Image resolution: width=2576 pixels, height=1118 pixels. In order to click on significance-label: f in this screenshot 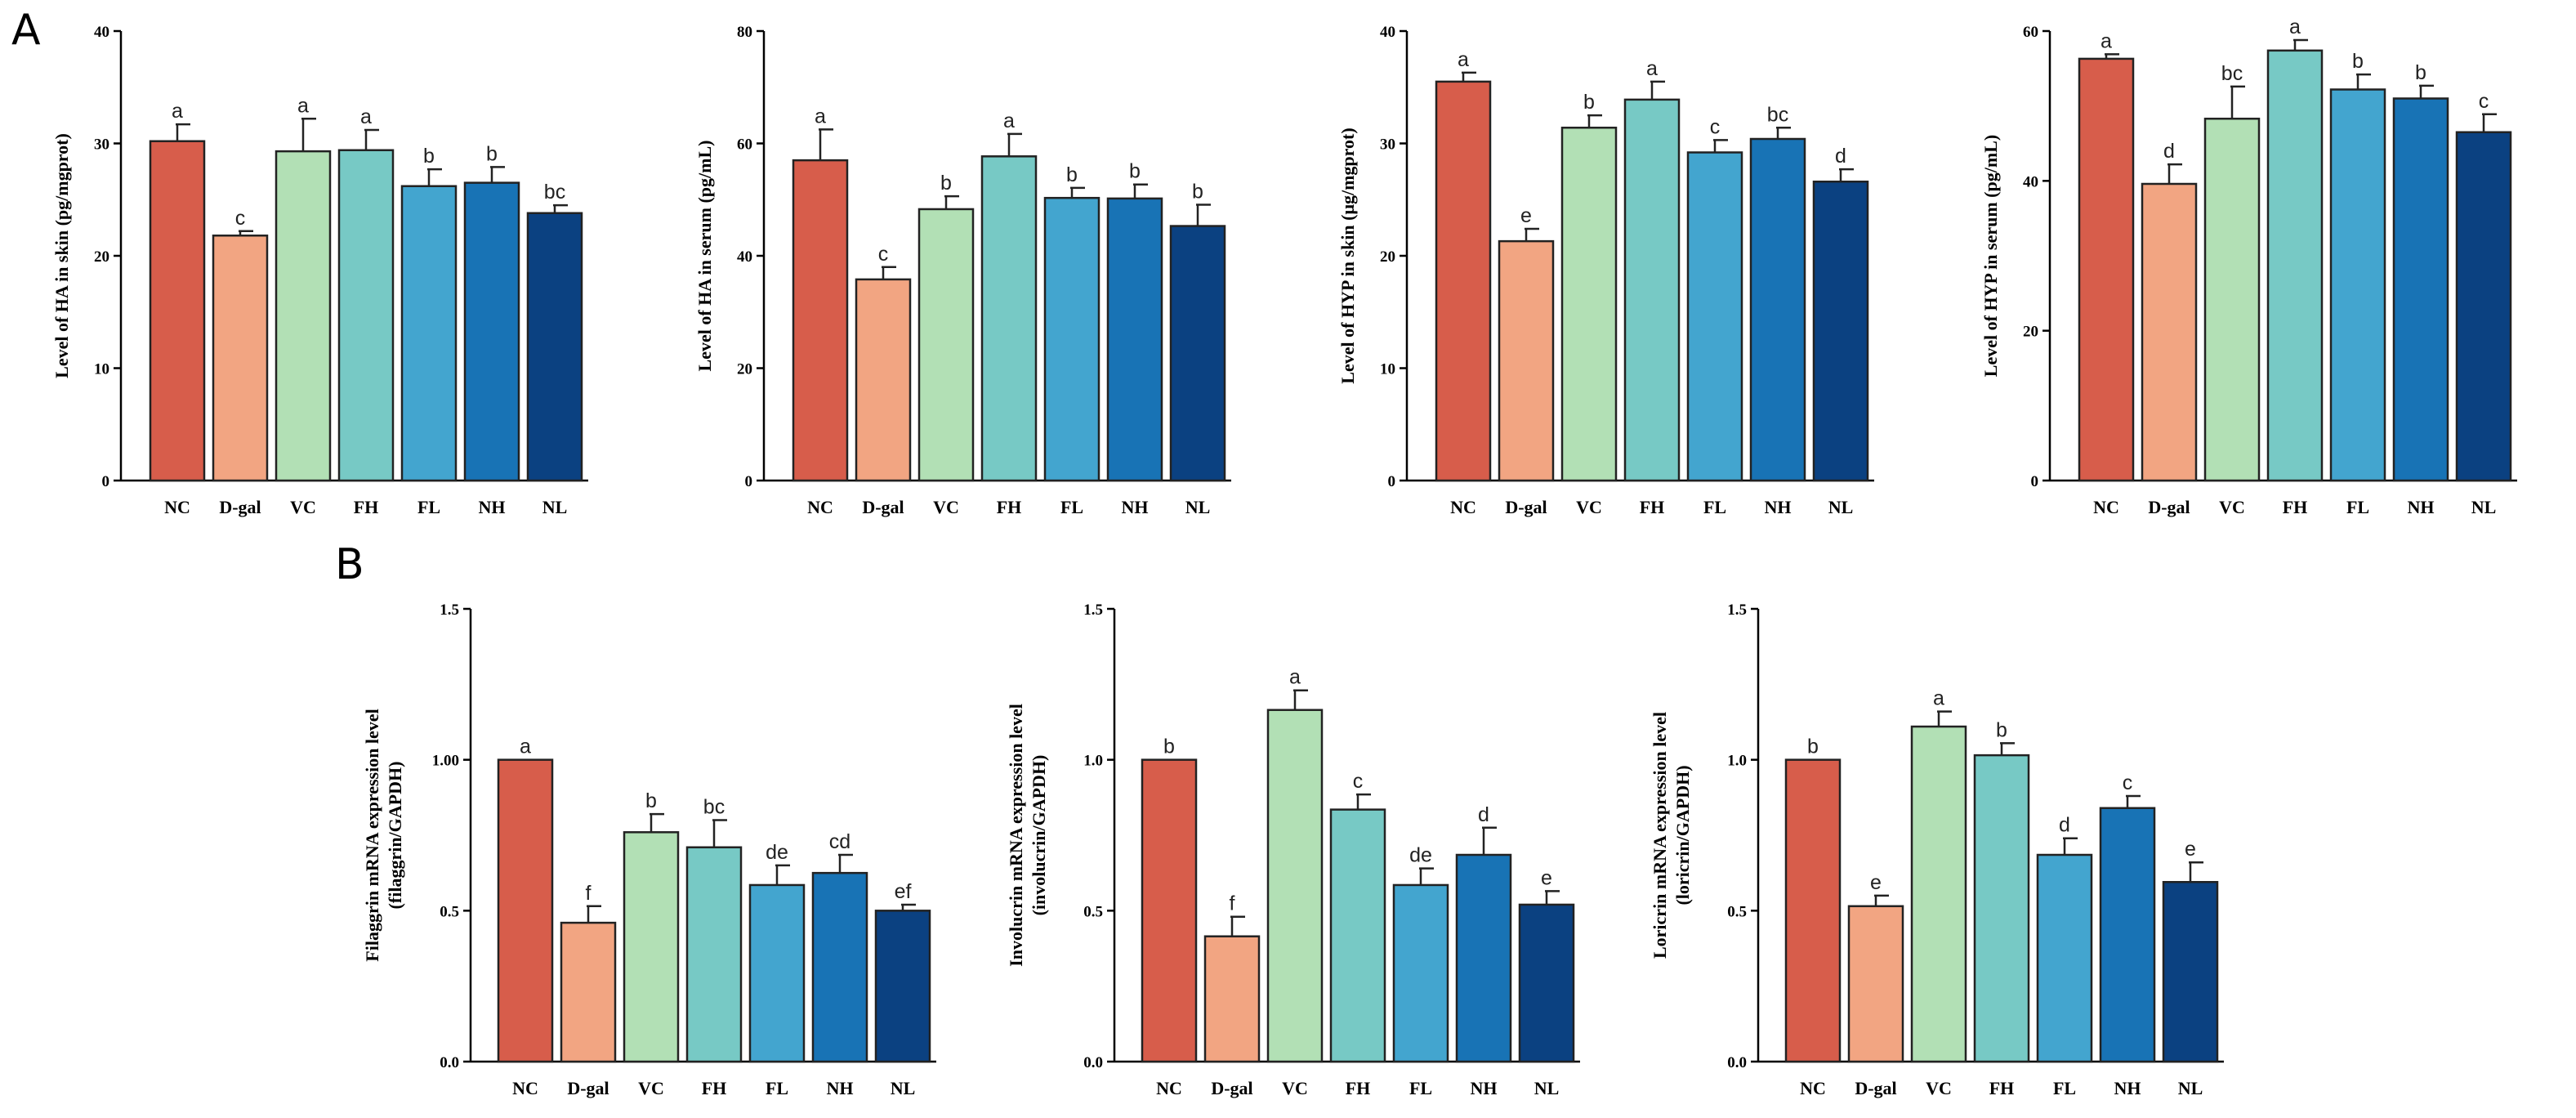, I will do `click(589, 893)`.